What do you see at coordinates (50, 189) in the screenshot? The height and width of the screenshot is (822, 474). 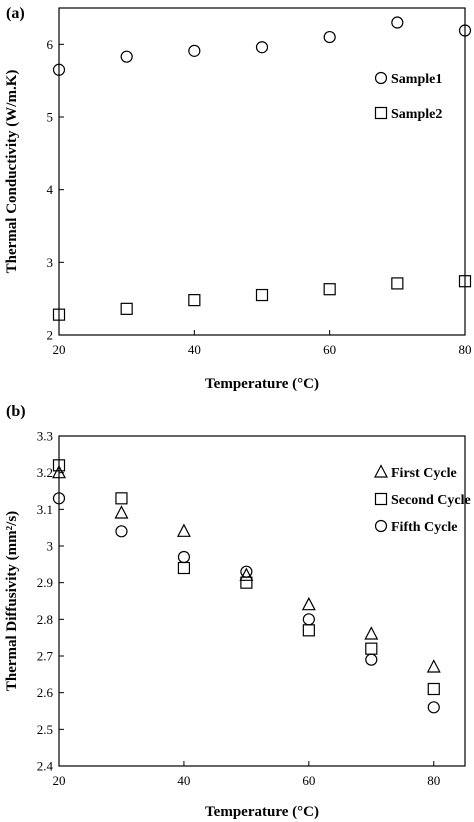 I see `y-tick-label: 4` at bounding box center [50, 189].